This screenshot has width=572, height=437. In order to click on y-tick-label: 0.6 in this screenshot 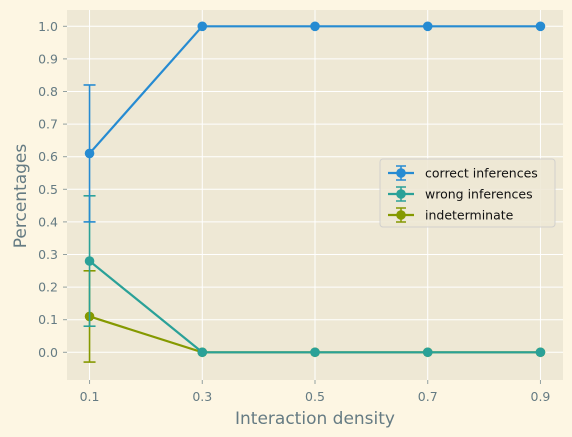, I will do `click(48, 156)`.